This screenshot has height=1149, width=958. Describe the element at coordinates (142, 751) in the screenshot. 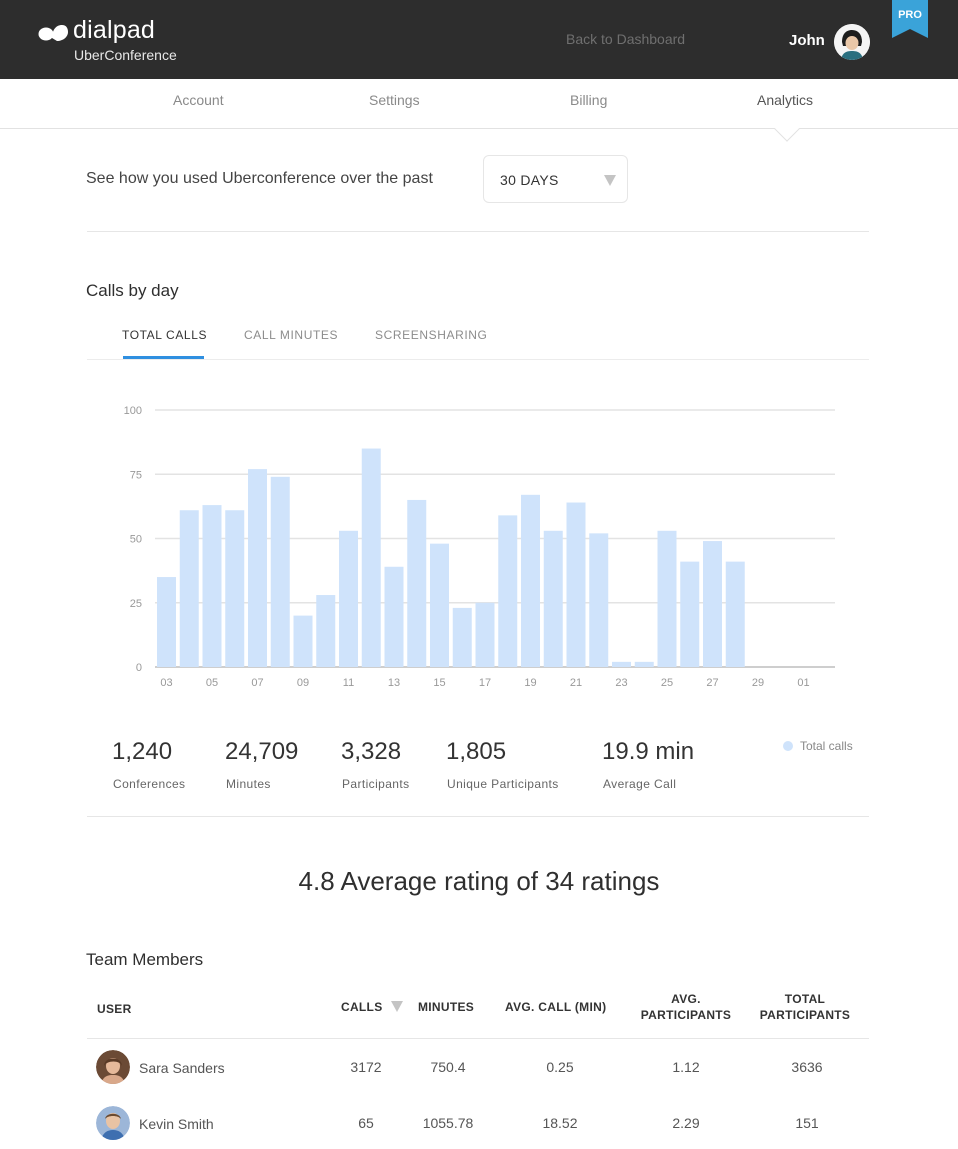

I see `stat-conferences-value: 1,240` at that location.